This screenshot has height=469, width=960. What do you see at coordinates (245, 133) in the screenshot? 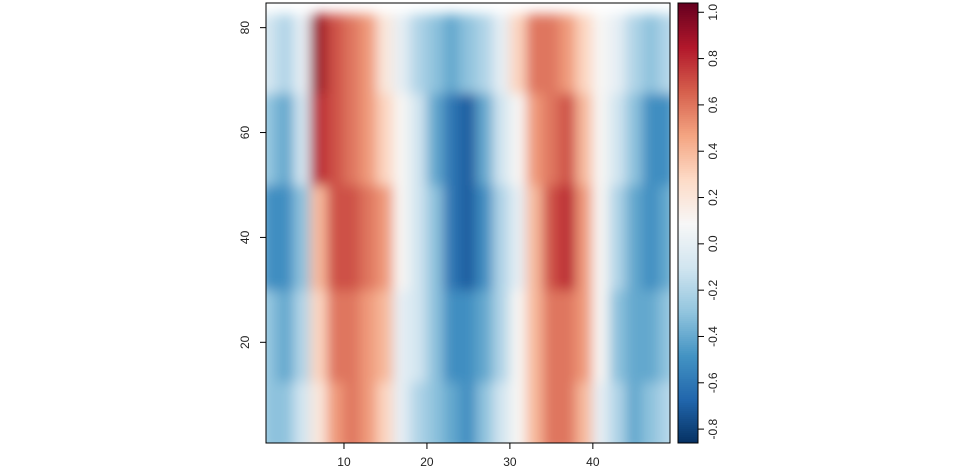
I see `y-tick-label: 60` at bounding box center [245, 133].